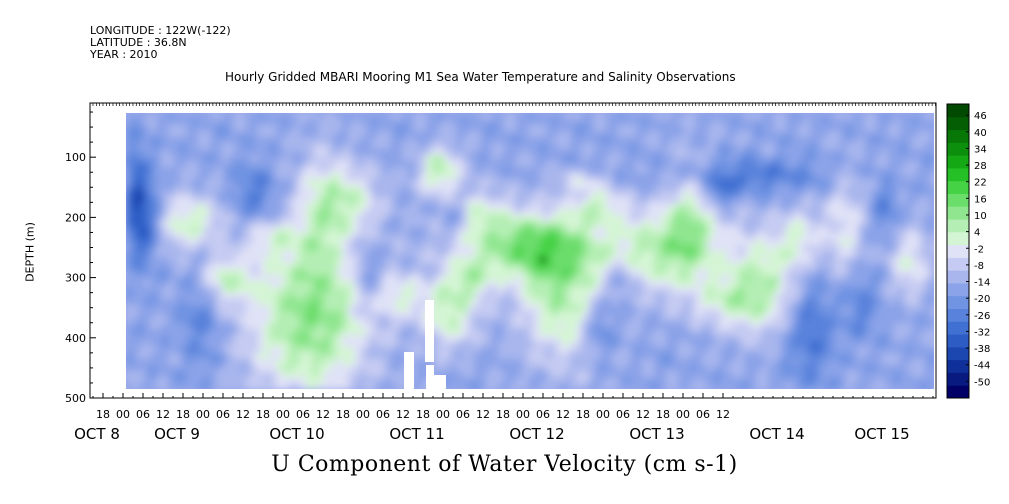 This screenshot has height=504, width=1009. What do you see at coordinates (980, 149) in the screenshot?
I see `colorbar-label: 34` at bounding box center [980, 149].